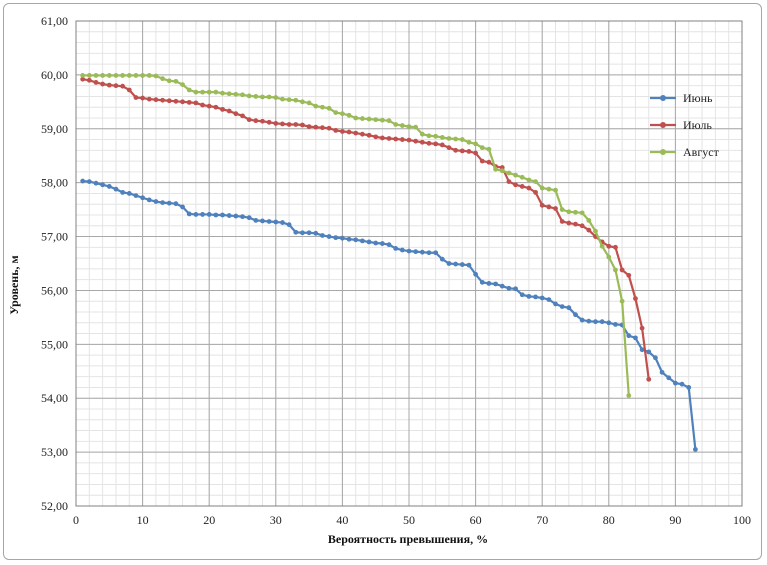  I want to click on y-tick-label: 52,00, so click(54, 506).